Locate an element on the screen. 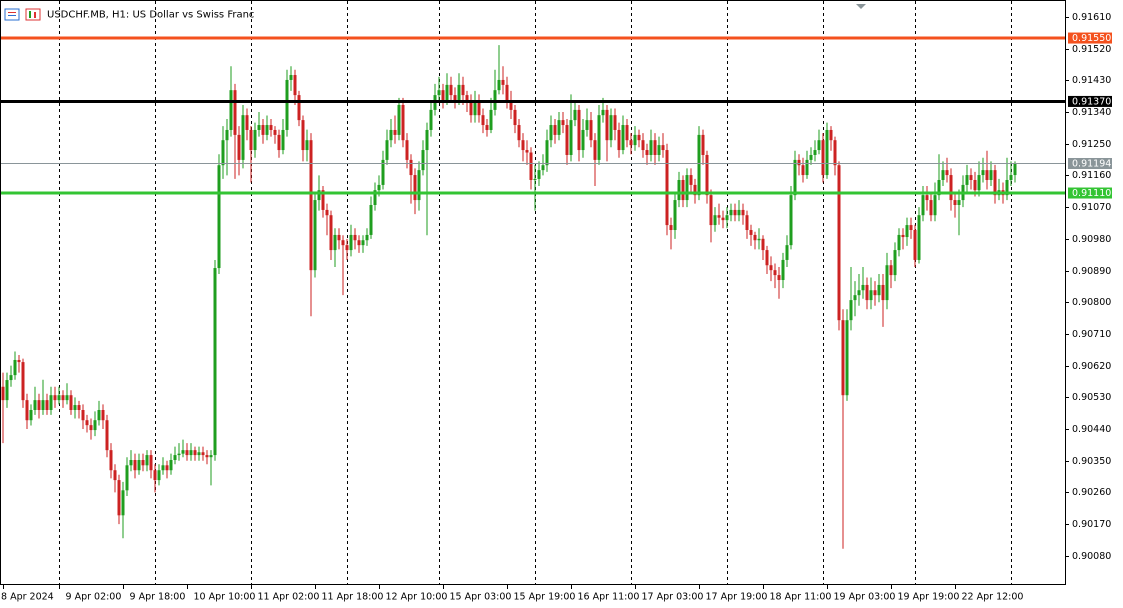  x-tick-label: 19 Apr 19:00 is located at coordinates (929, 597).